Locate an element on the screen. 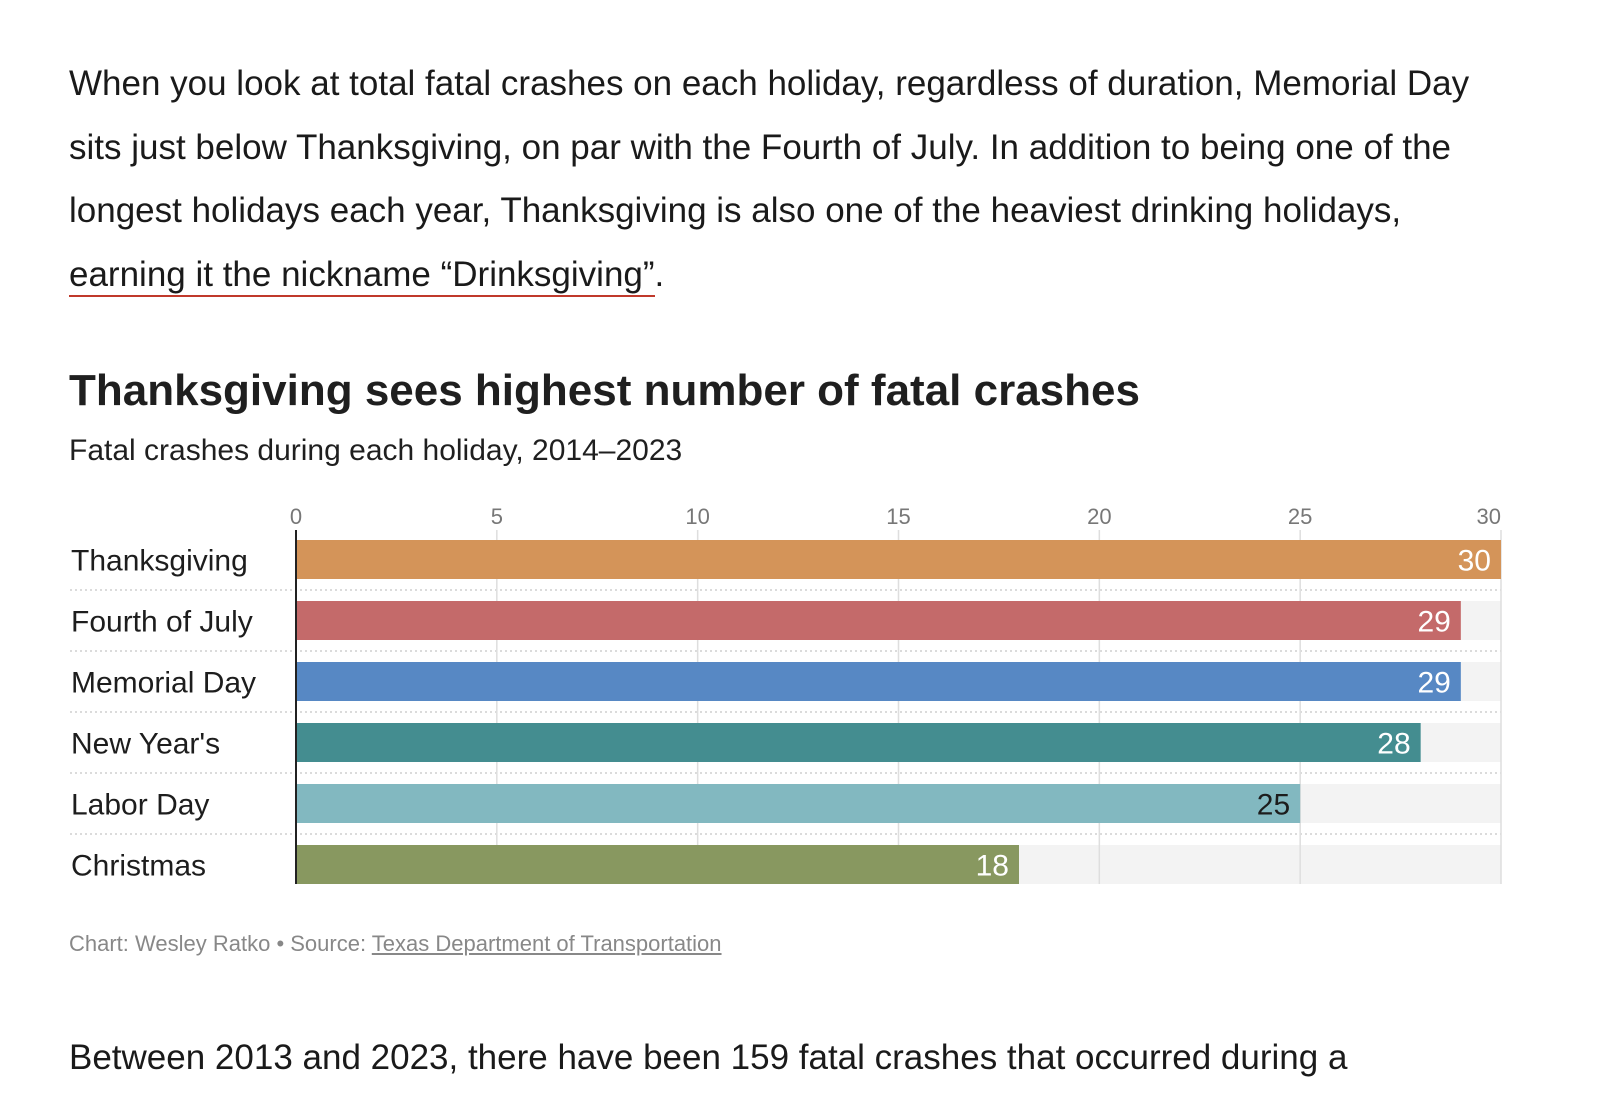 Image resolution: width=1600 pixels, height=1114 pixels. value-label: 30 is located at coordinates (1474, 561).